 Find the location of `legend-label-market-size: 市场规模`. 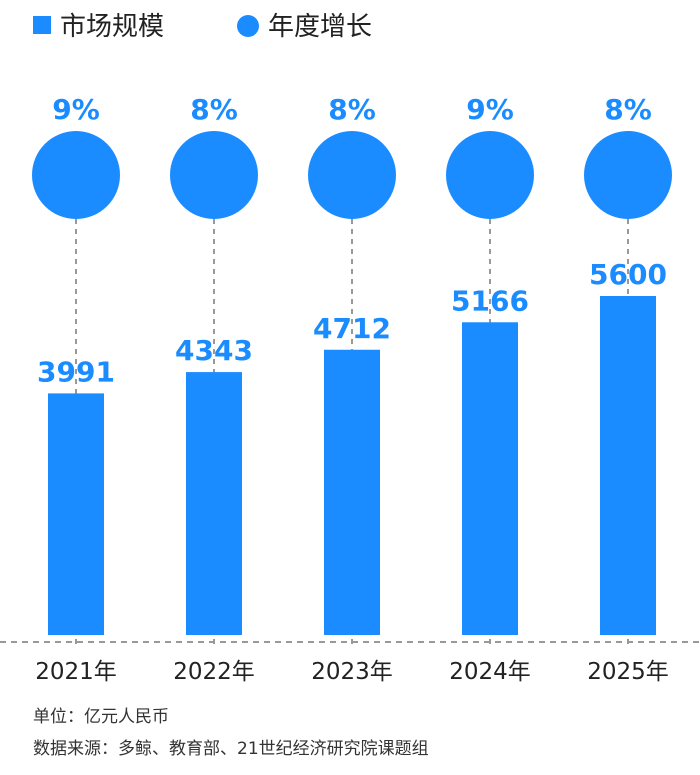

legend-label-market-size: 市场规模 is located at coordinates (112, 27).